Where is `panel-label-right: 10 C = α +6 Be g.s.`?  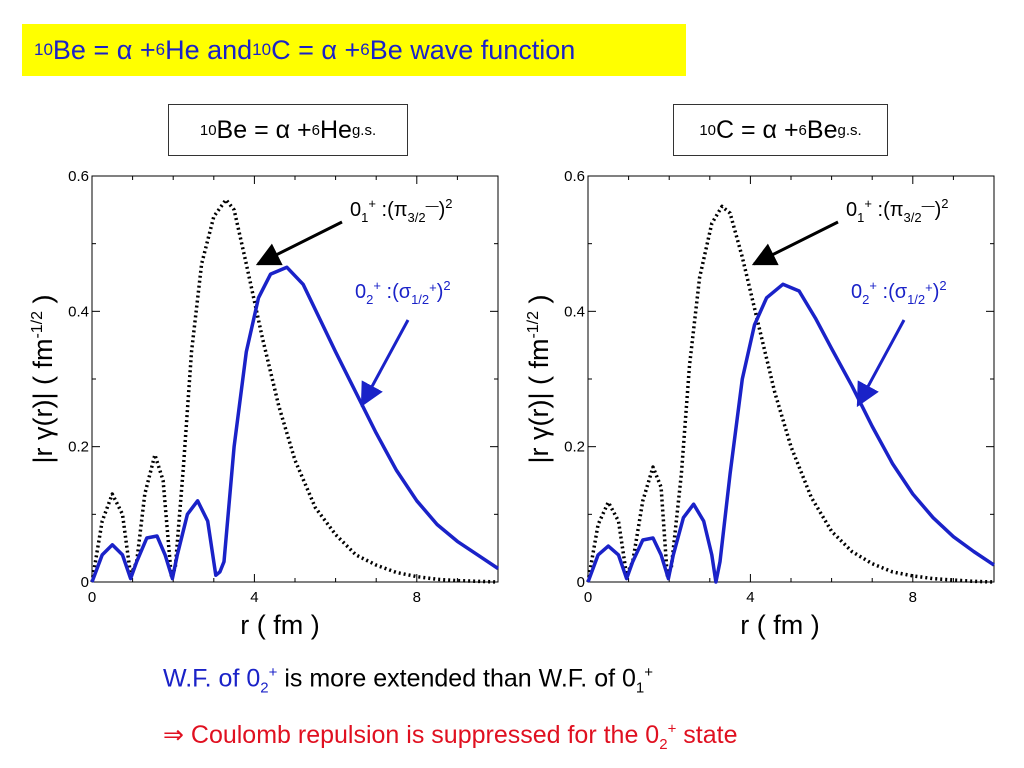
panel-label-right: 10 C = α +6 Be g.s. is located at coordinates (780, 130).